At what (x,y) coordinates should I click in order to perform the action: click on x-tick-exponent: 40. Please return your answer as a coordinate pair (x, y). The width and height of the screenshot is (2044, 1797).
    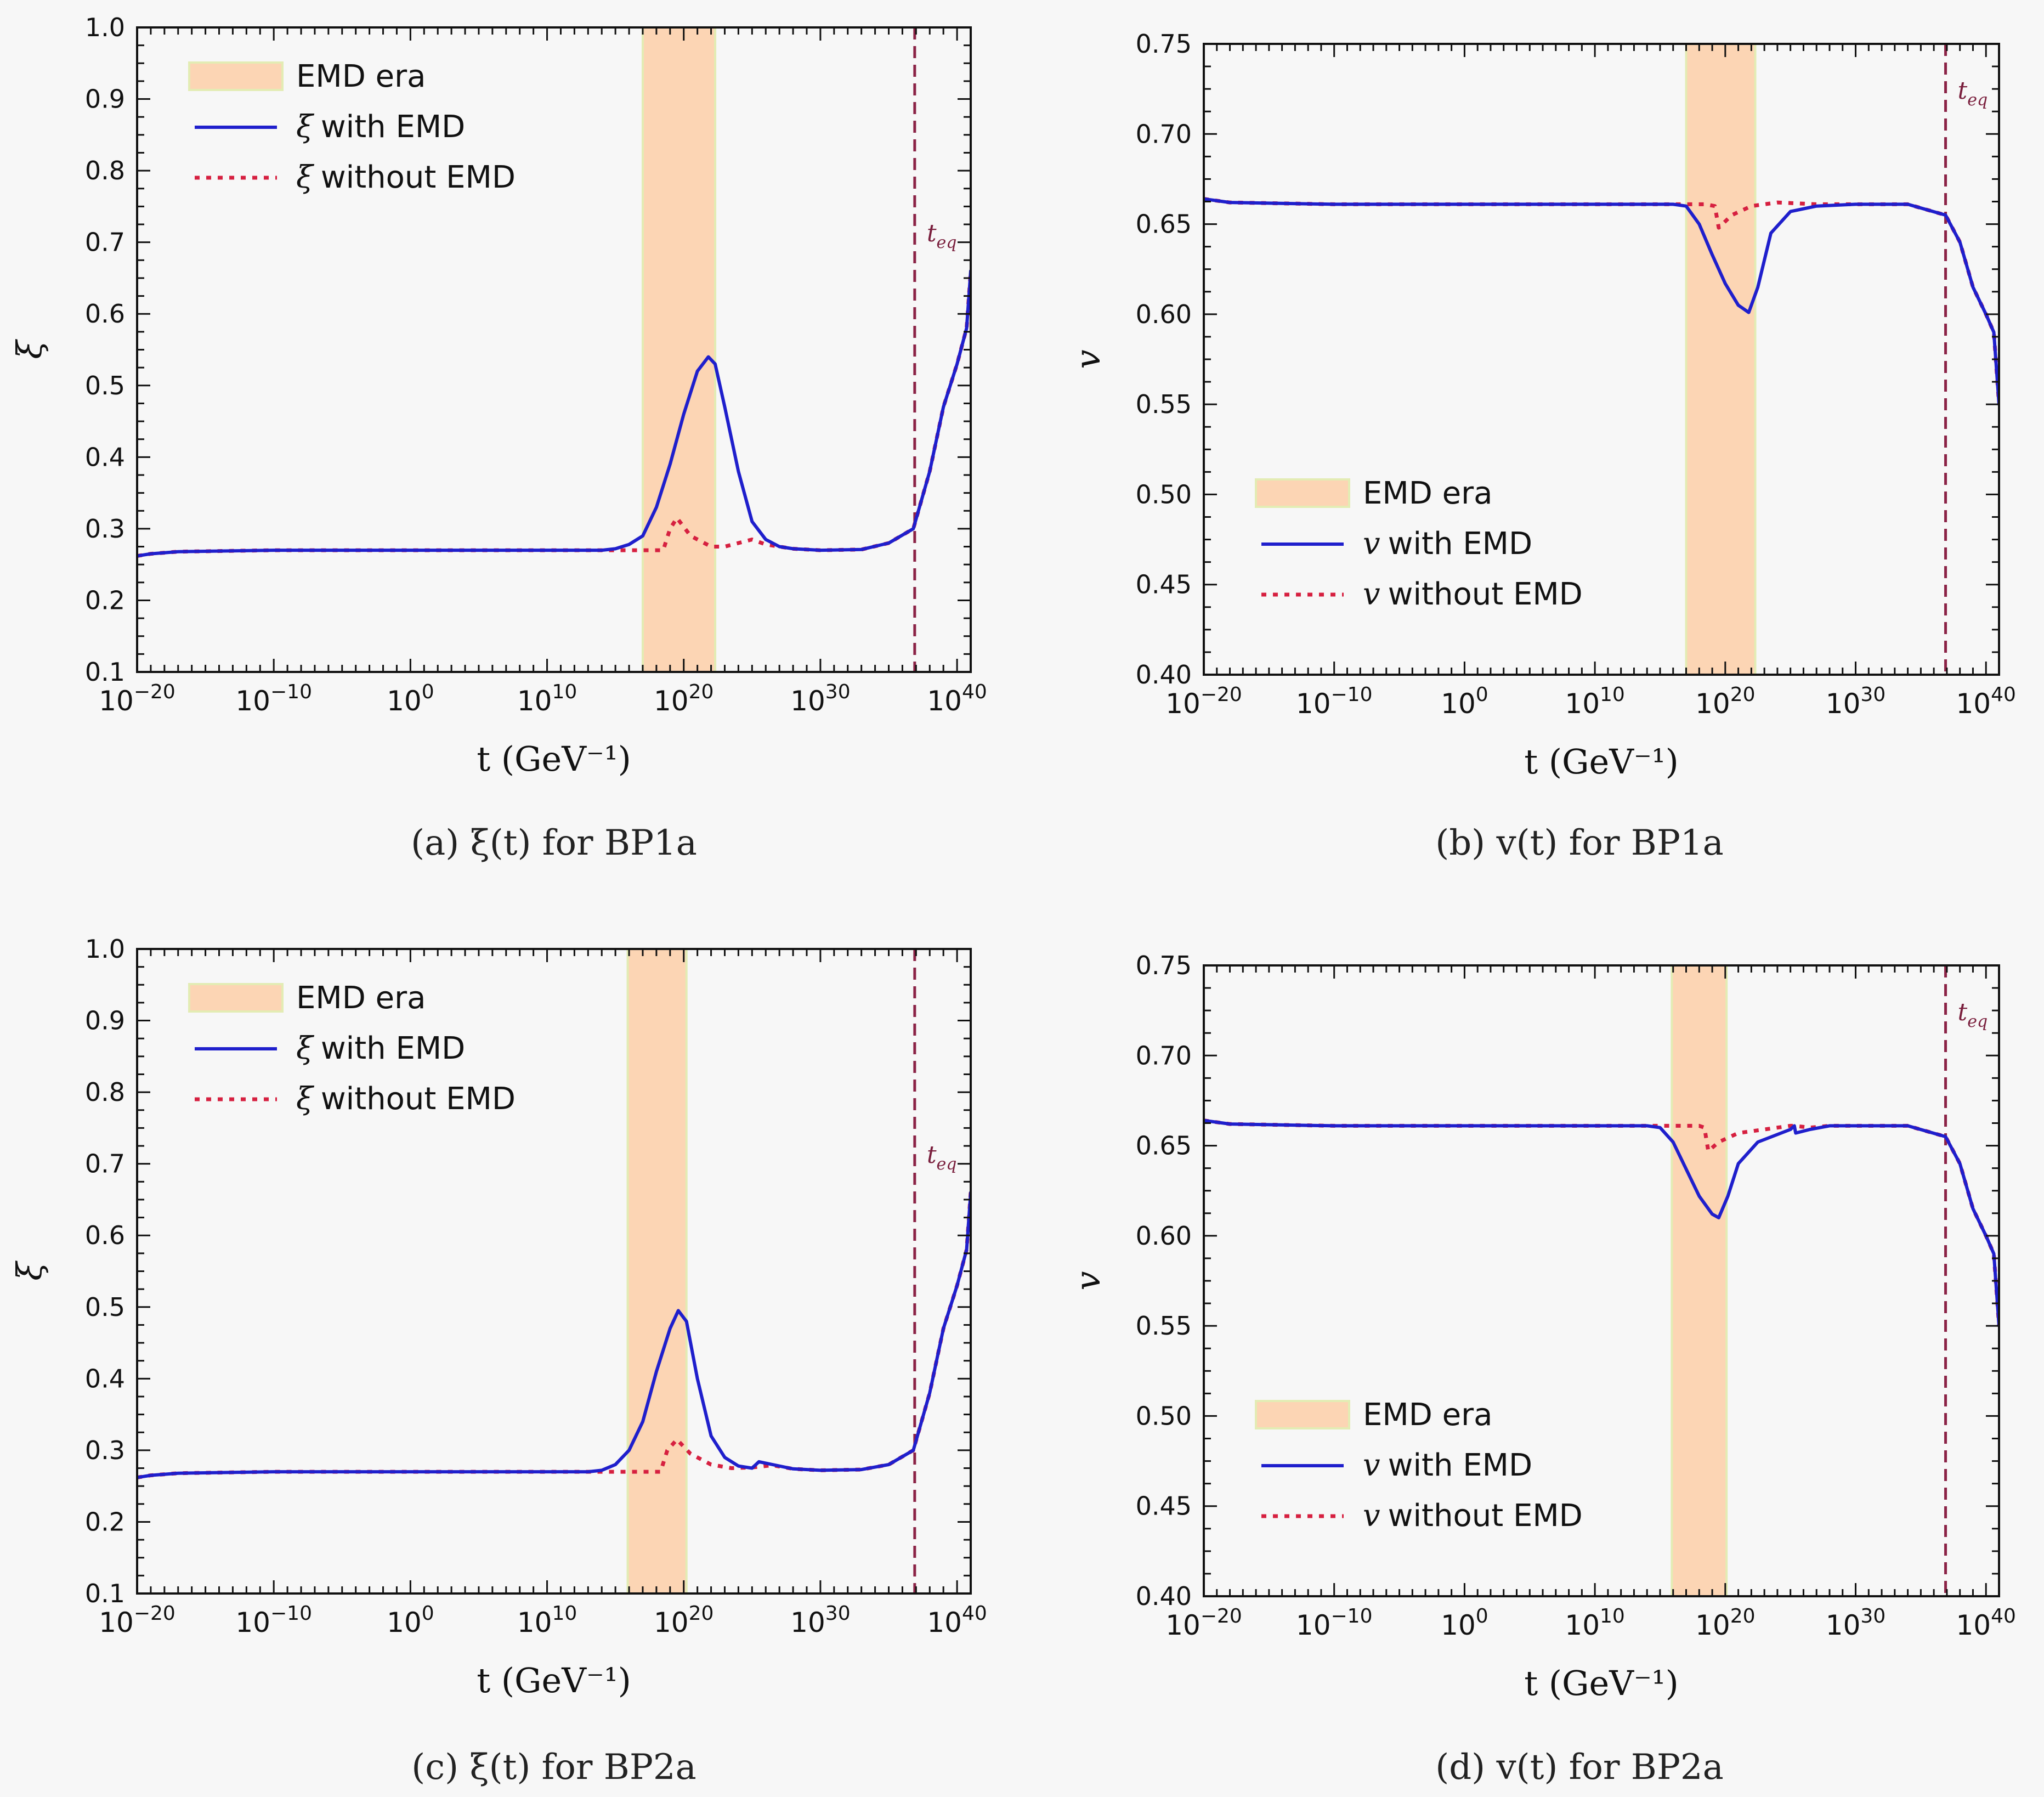
    Looking at the image, I should click on (2003, 694).